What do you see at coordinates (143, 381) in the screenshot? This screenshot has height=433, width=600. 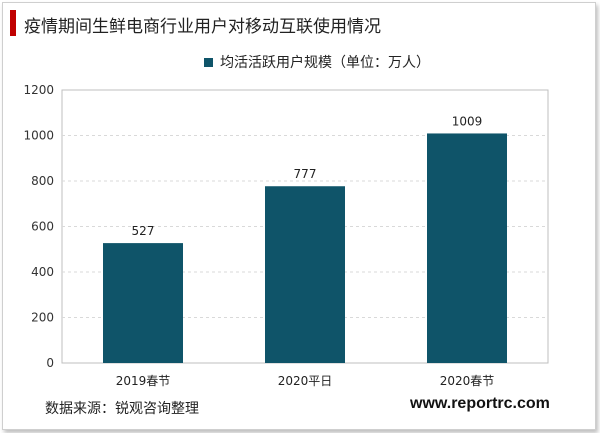 I see `x-tick-label: 2019春节` at bounding box center [143, 381].